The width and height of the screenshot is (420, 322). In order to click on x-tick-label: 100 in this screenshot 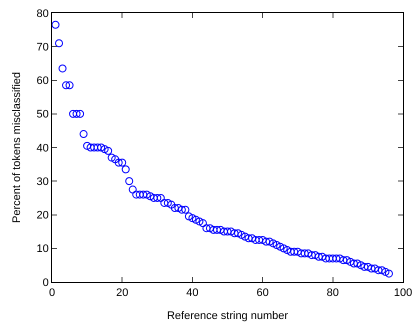, I will do `click(403, 293)`.